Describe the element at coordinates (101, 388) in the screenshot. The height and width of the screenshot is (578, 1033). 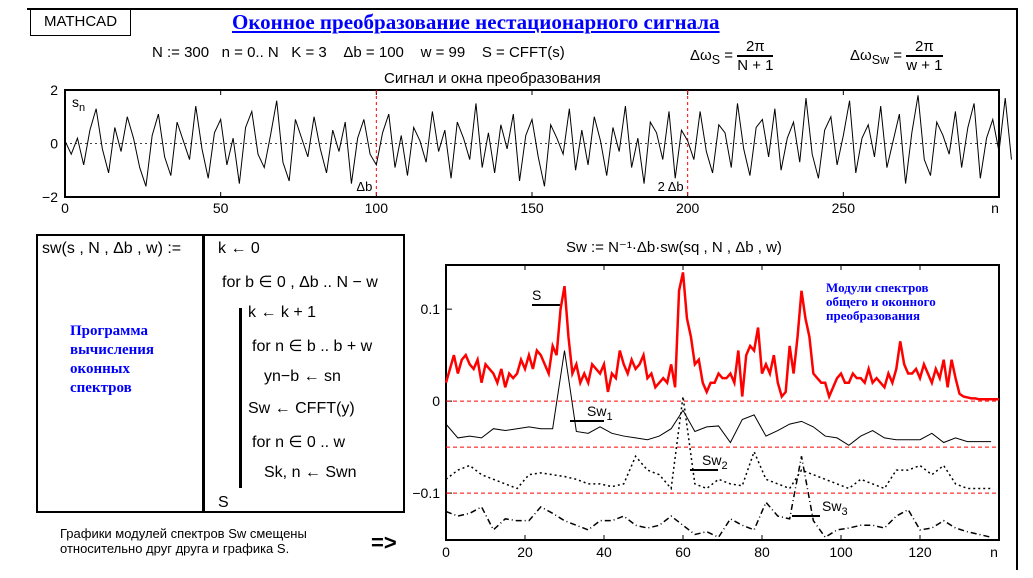
I see `comment-line: спектров` at that location.